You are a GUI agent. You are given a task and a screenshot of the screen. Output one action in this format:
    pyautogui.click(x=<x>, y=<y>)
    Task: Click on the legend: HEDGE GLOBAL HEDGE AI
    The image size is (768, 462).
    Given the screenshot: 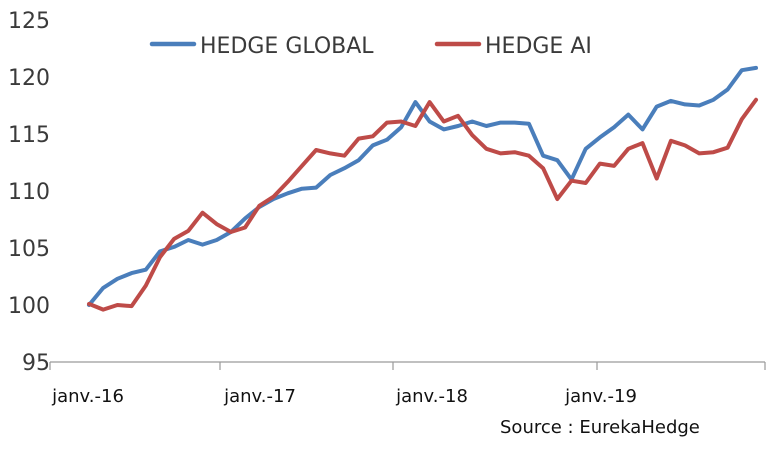 What is the action you would take?
    pyautogui.click(x=370, y=46)
    